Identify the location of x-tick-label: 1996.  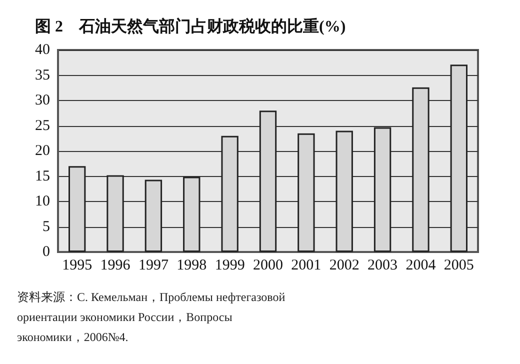
(115, 266).